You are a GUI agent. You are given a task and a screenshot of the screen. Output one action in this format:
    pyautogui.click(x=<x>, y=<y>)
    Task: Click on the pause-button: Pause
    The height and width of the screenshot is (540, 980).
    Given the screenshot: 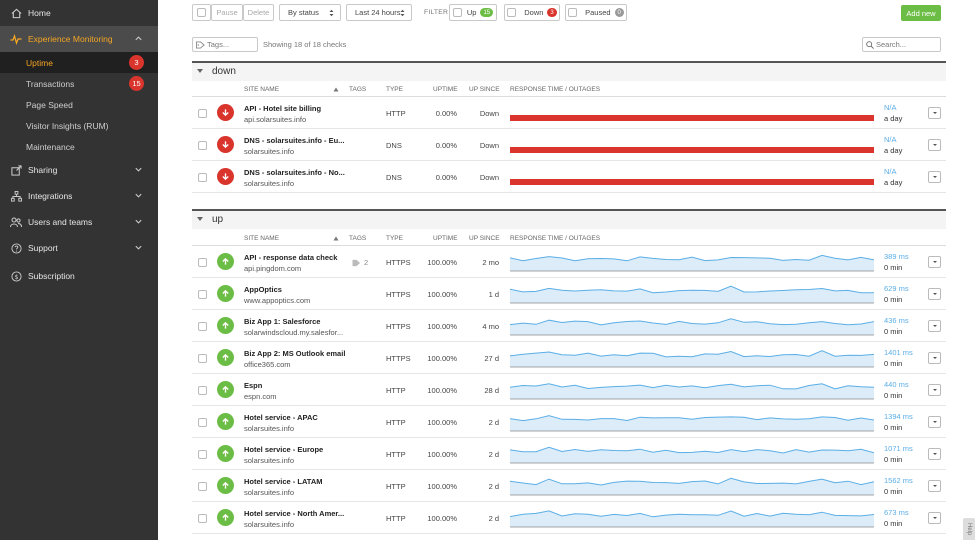 What is the action you would take?
    pyautogui.click(x=227, y=12)
    